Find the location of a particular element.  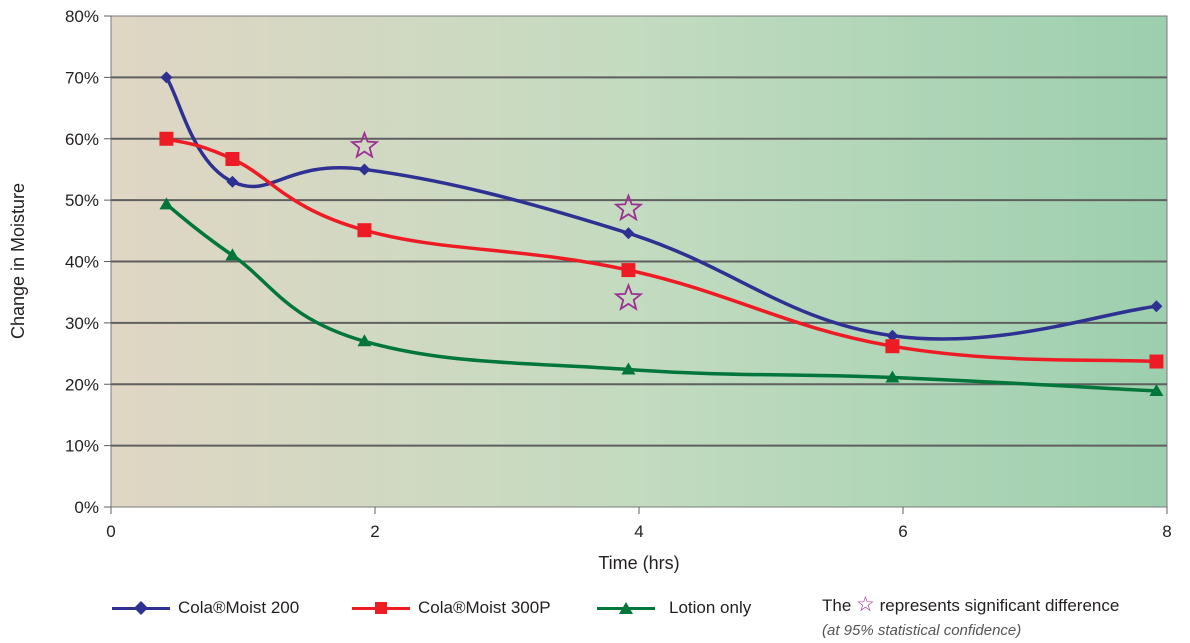

legend-swatch-triangle is located at coordinates (626, 608).